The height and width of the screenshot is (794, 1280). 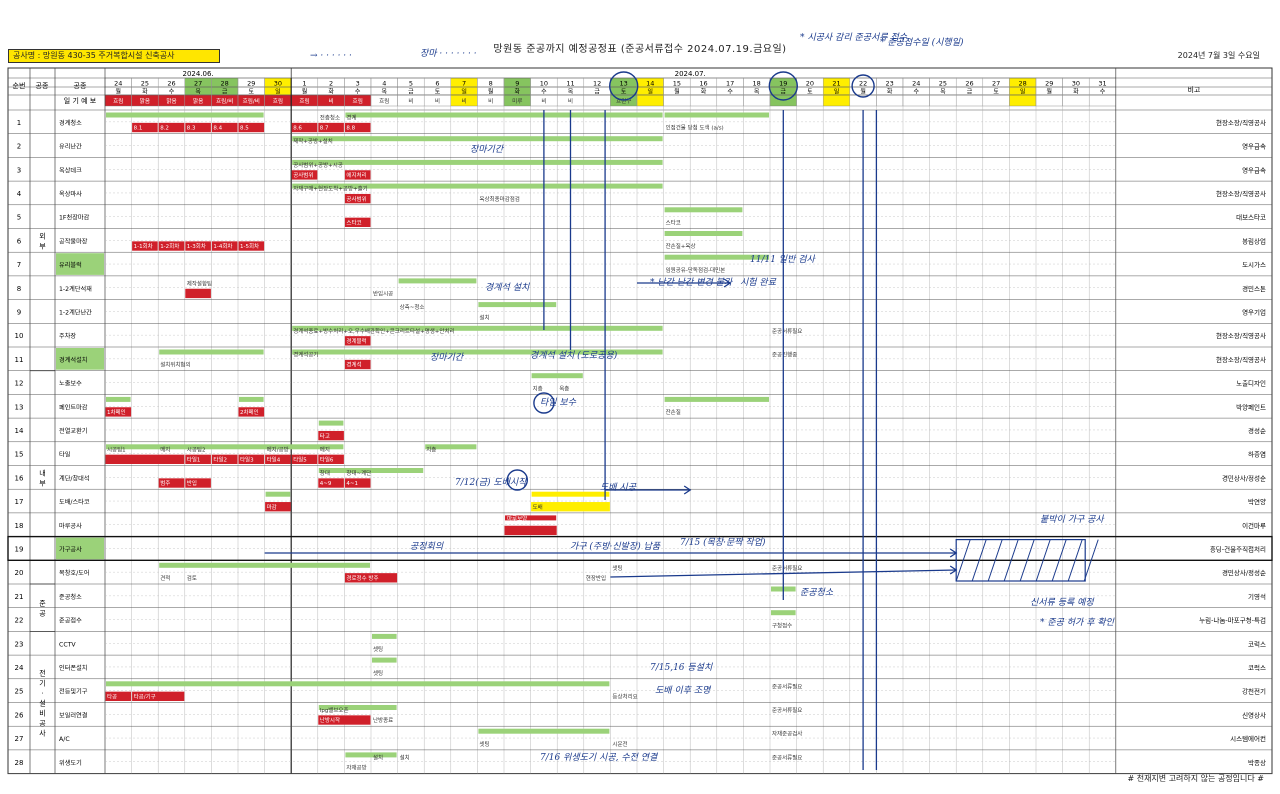 What do you see at coordinates (19, 549) in the screenshot?
I see `row-number: 19` at bounding box center [19, 549].